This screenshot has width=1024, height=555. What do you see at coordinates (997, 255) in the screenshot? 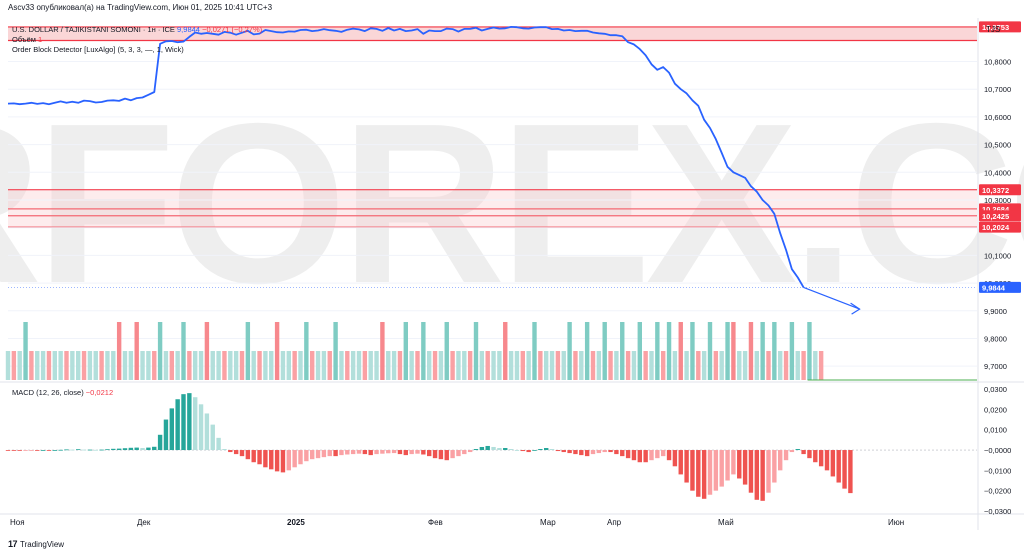
I see `price-tick-label: 10,1000` at bounding box center [997, 255].